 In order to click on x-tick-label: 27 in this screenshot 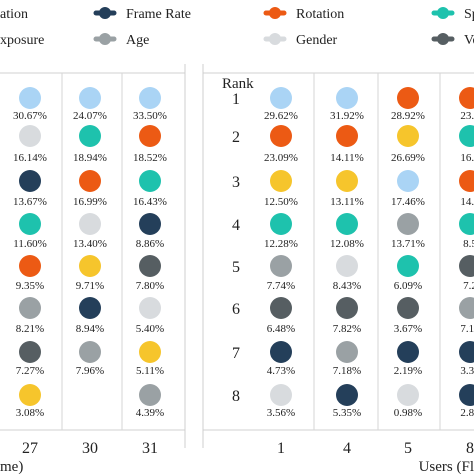, I will do `click(30, 448)`.